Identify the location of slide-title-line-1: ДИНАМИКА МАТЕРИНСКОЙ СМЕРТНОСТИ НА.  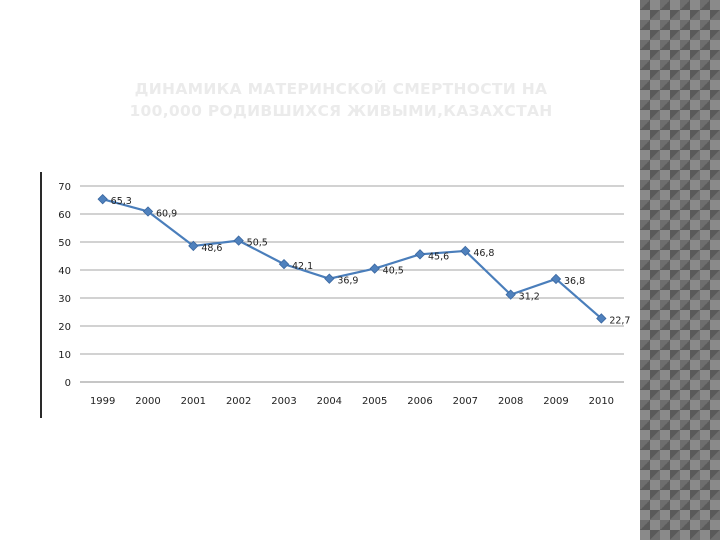
(341, 89).